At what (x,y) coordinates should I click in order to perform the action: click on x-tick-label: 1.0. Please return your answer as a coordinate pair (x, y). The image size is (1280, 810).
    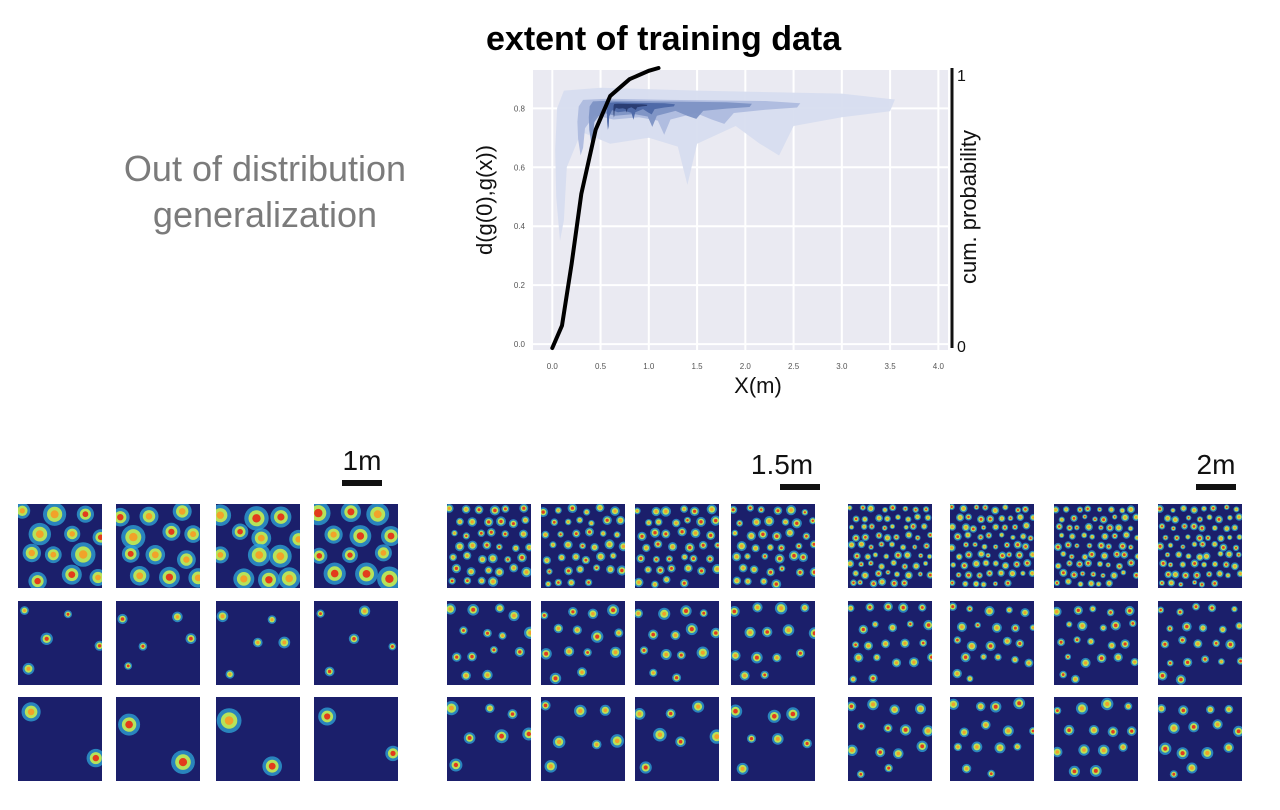
    Looking at the image, I should click on (649, 366).